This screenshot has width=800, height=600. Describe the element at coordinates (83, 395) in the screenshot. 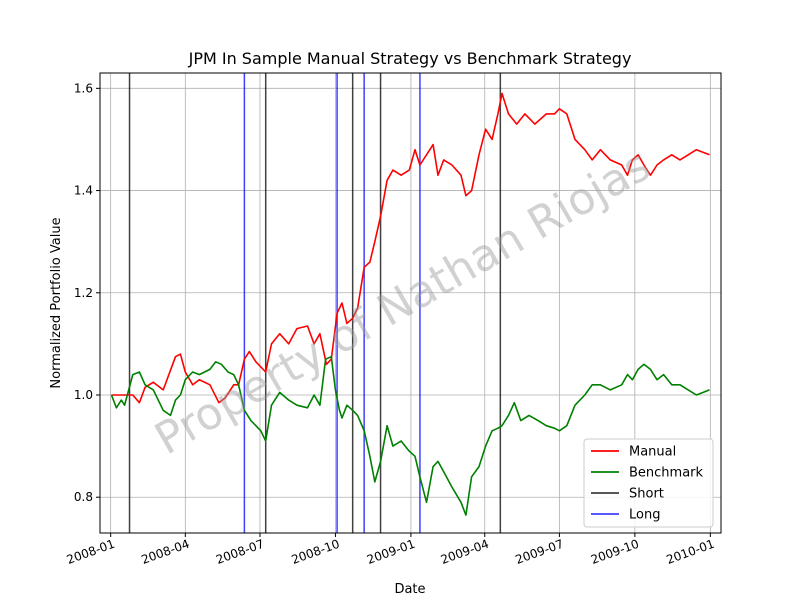

I see `y-tick-label: 1.0` at that location.